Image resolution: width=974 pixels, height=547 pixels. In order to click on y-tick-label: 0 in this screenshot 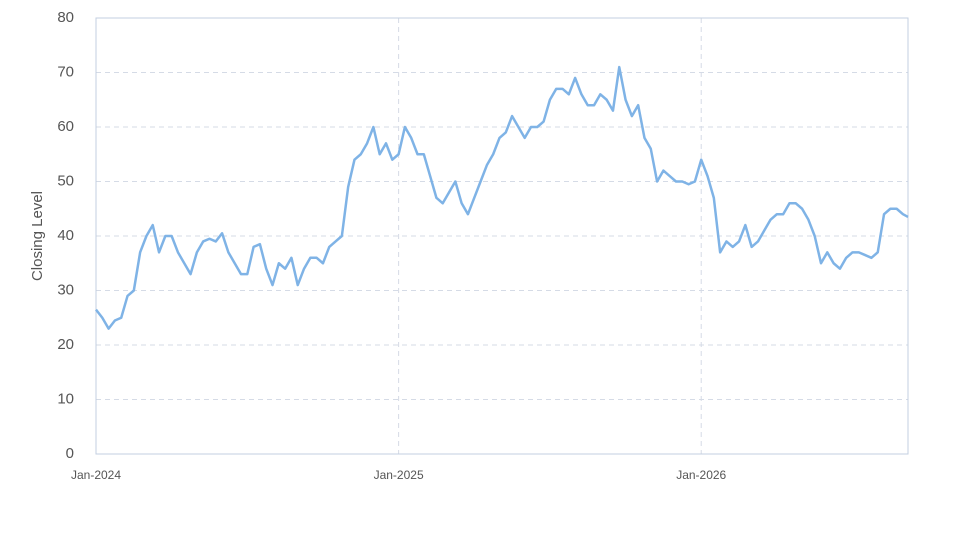, I will do `click(70, 453)`.